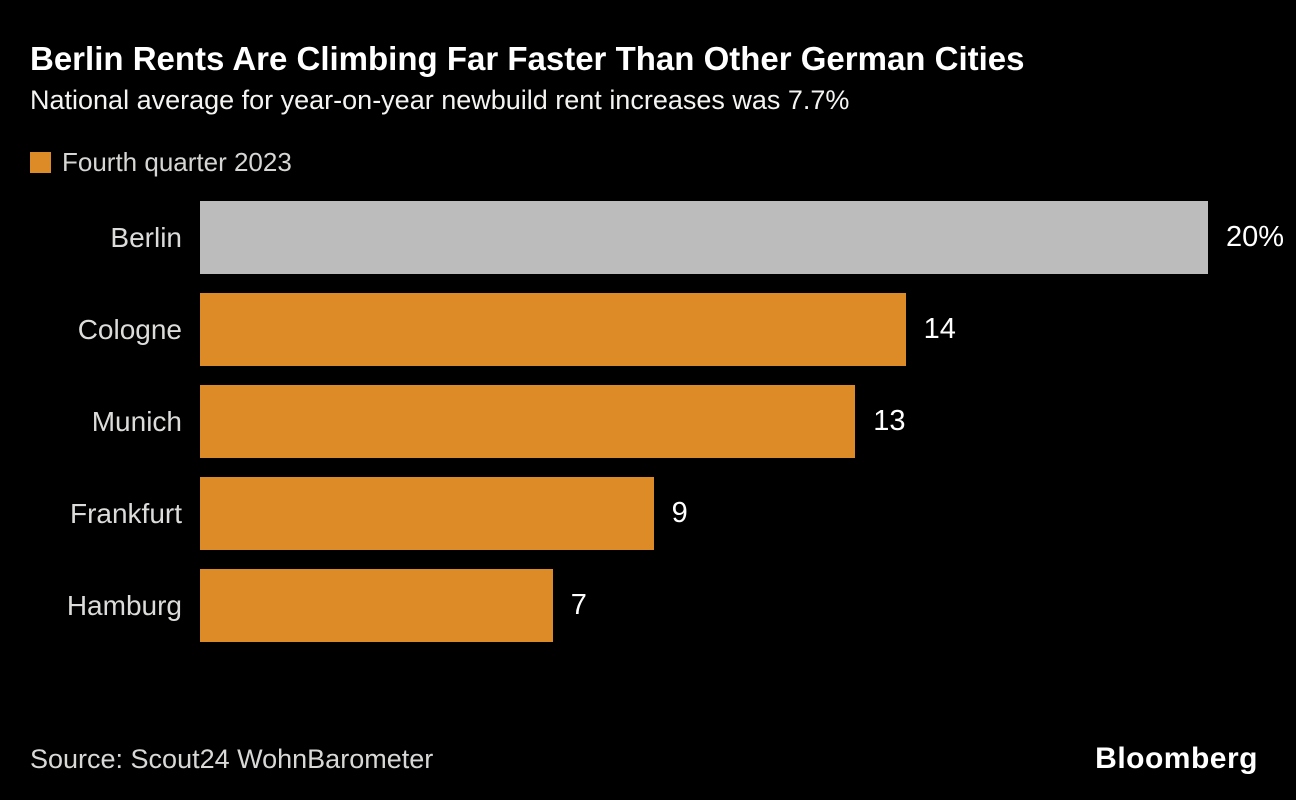 This screenshot has height=800, width=1296. What do you see at coordinates (136, 421) in the screenshot?
I see `category-label: Munich` at bounding box center [136, 421].